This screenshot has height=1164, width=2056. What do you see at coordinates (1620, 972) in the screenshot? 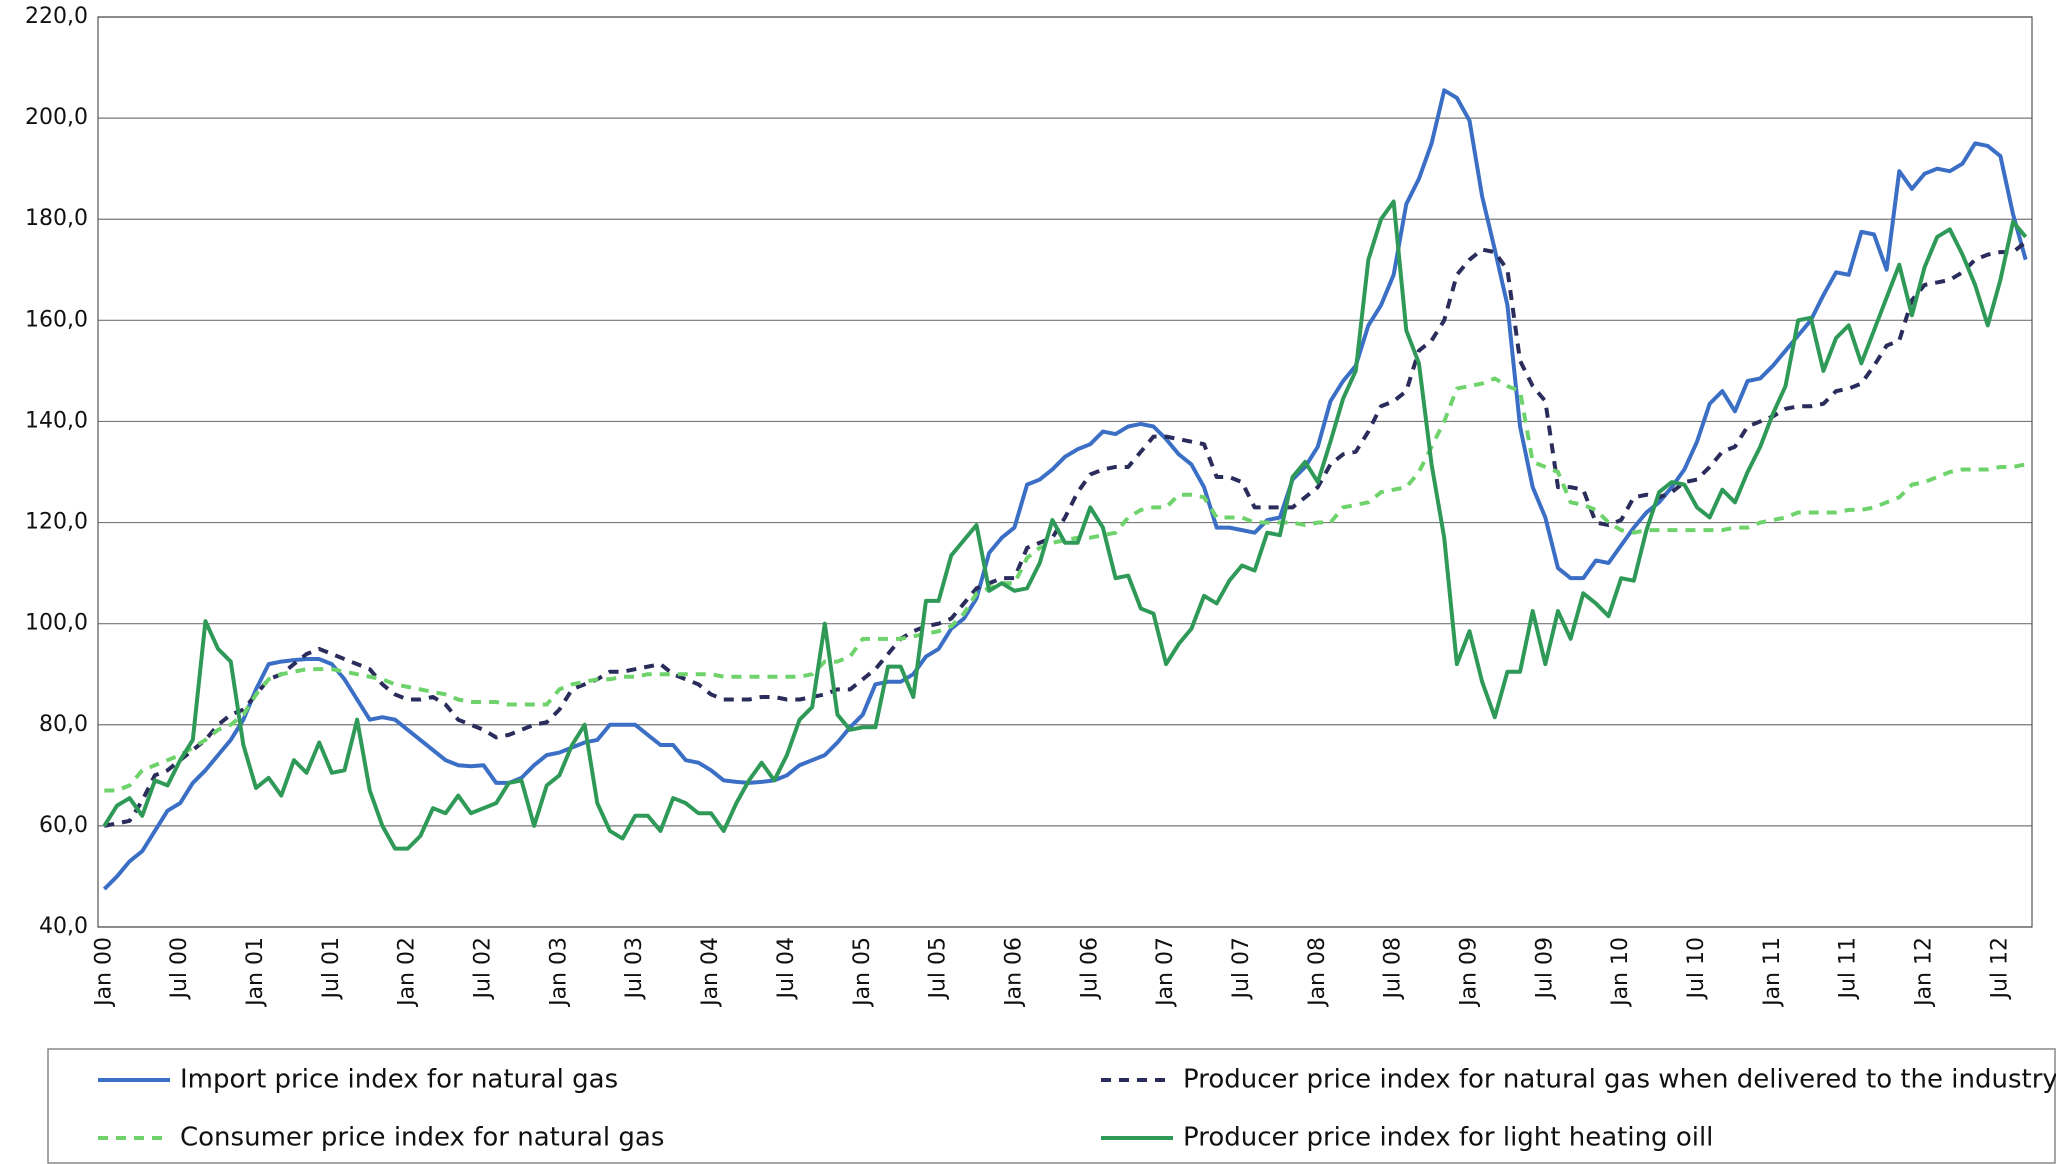
I see `x-tick-label: Jan 10` at bounding box center [1620, 972].